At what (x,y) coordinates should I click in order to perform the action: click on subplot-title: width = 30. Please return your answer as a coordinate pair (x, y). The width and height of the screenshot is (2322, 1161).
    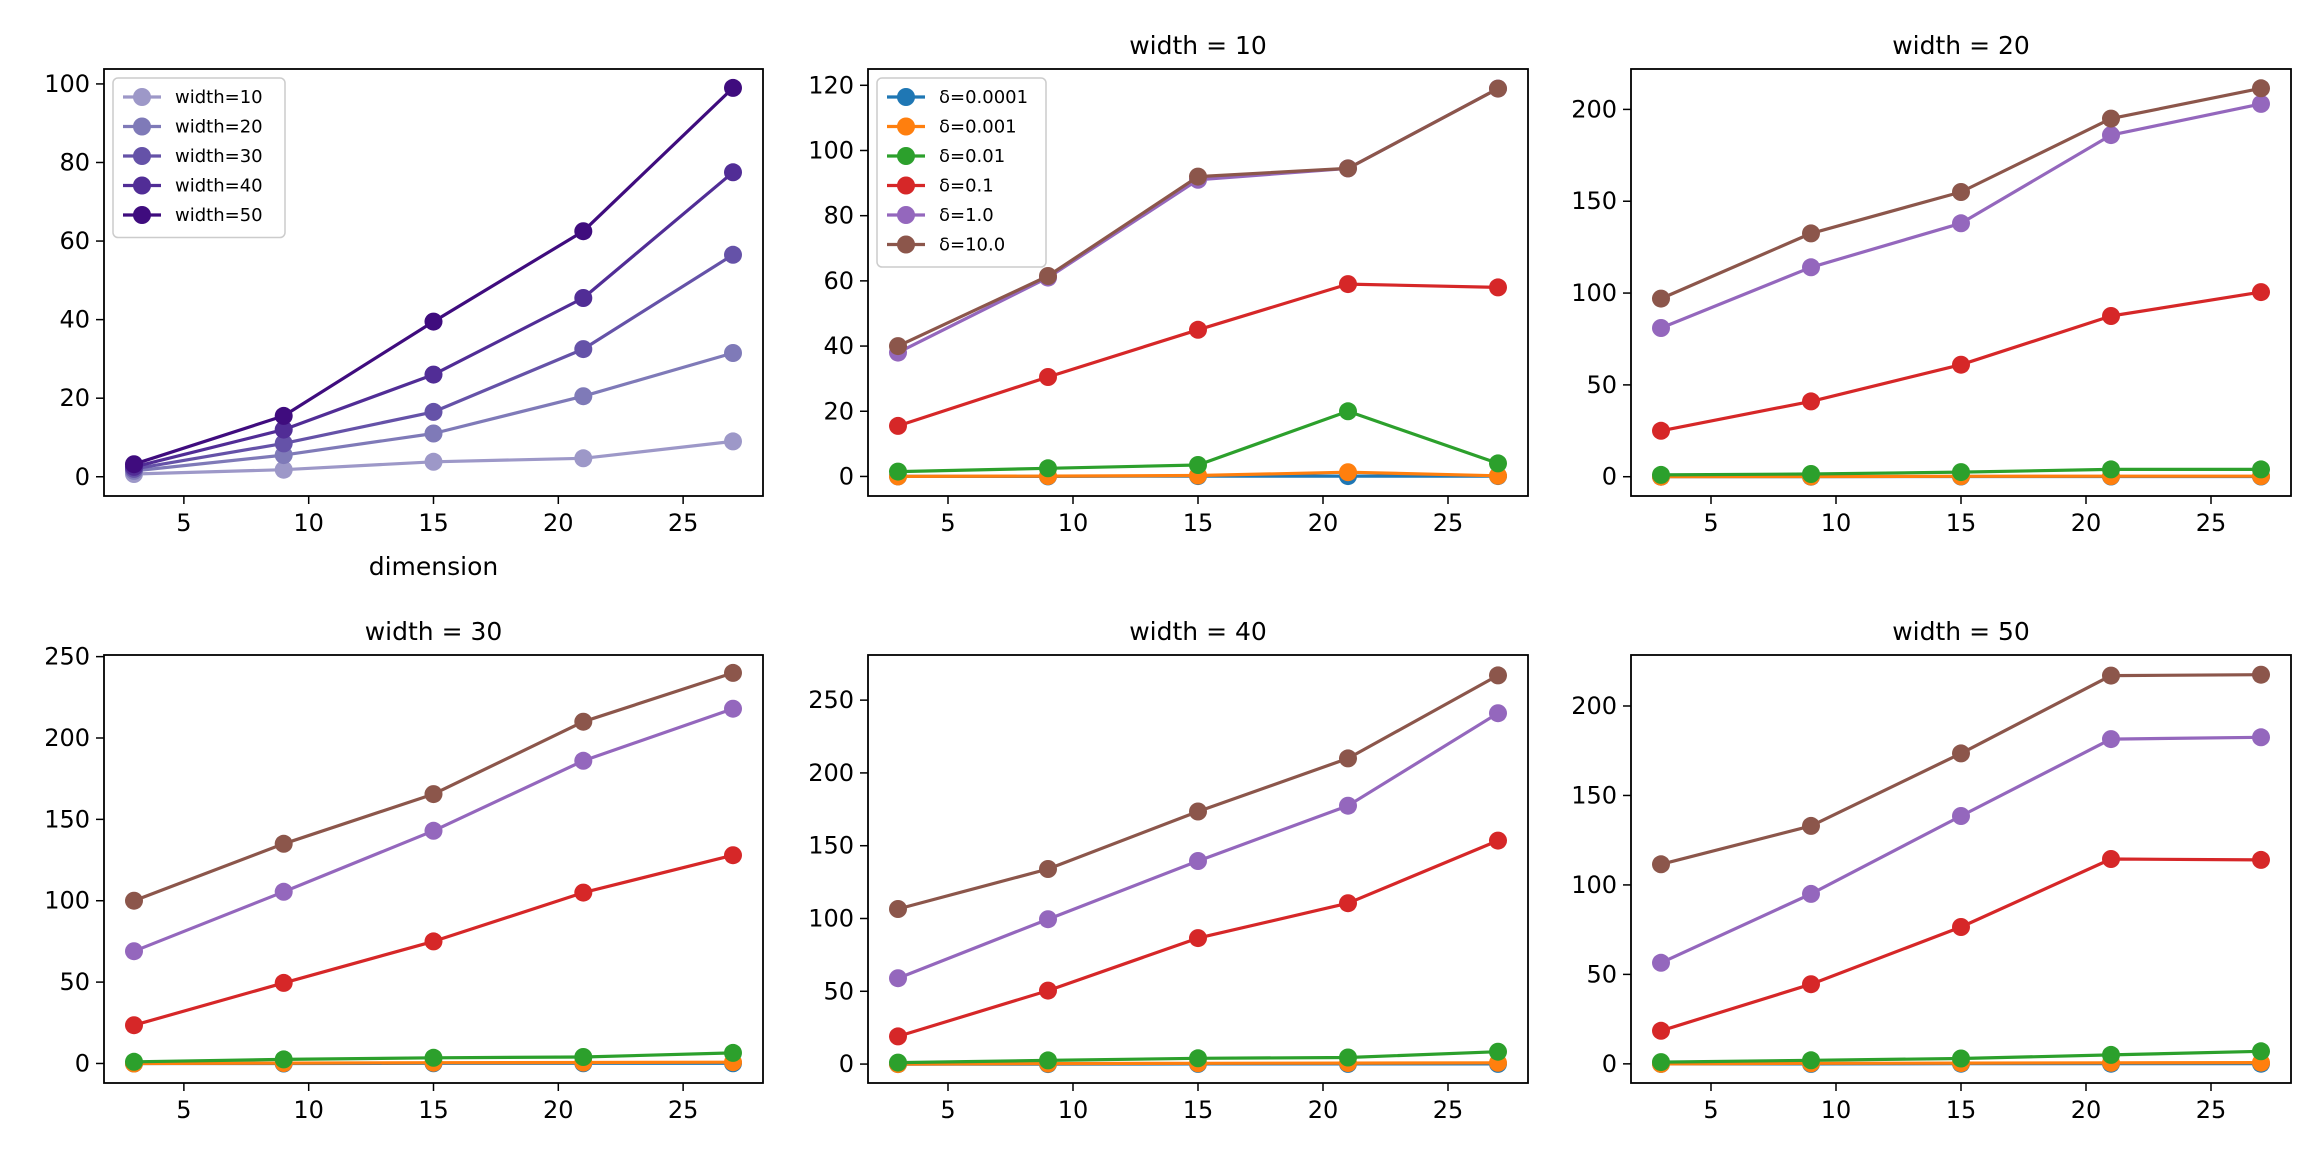
    Looking at the image, I should click on (434, 631).